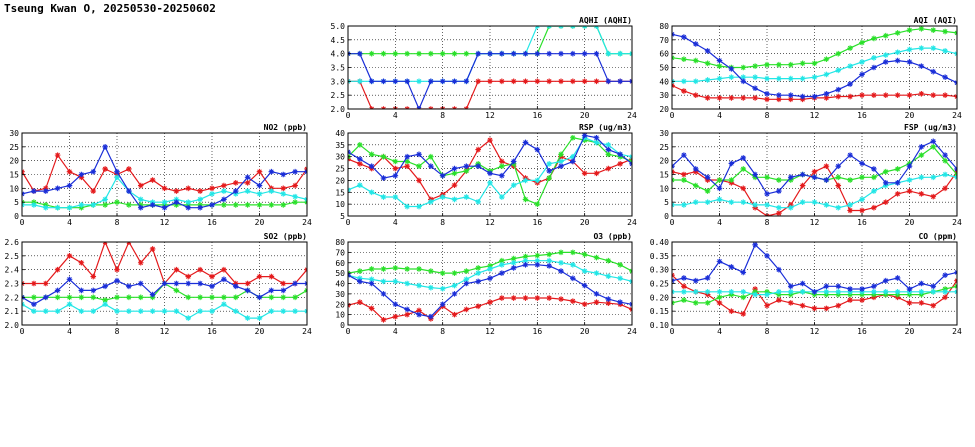 This screenshot has width=975, height=447. I want to click on x-tick-label: 12, so click(165, 331).